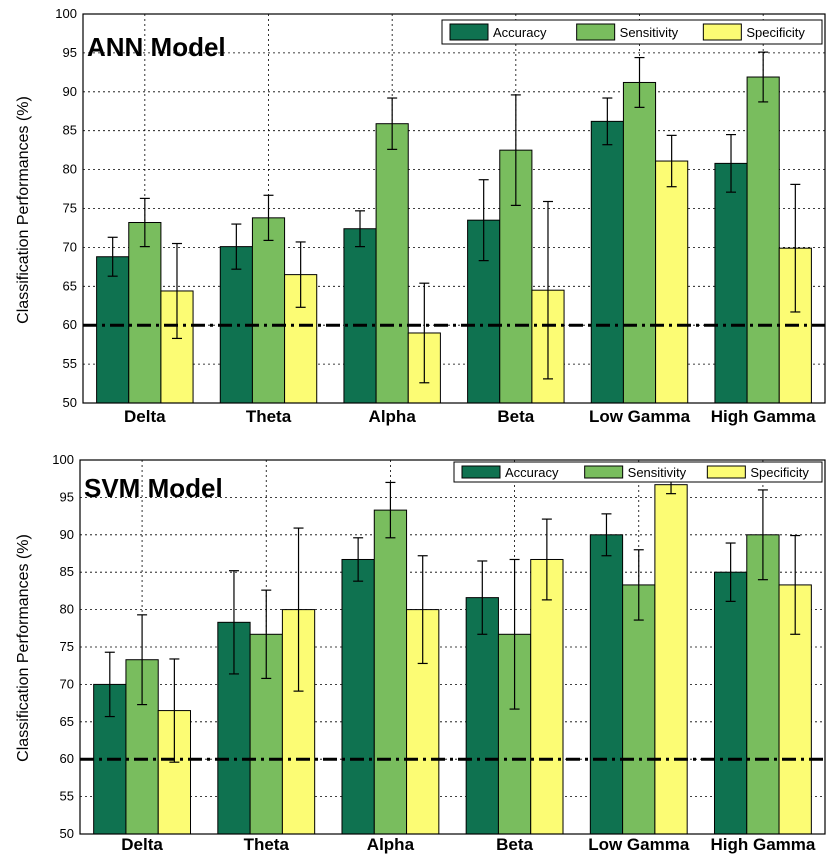 The width and height of the screenshot is (830, 857). I want to click on chart-title: SVM Model, so click(153, 488).